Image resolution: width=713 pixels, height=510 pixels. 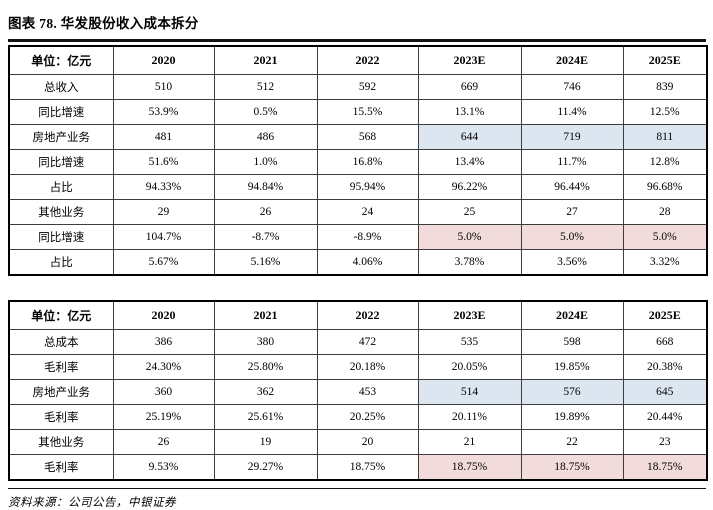 What do you see at coordinates (572, 441) in the screenshot?
I see `value-cell: 22` at bounding box center [572, 441].